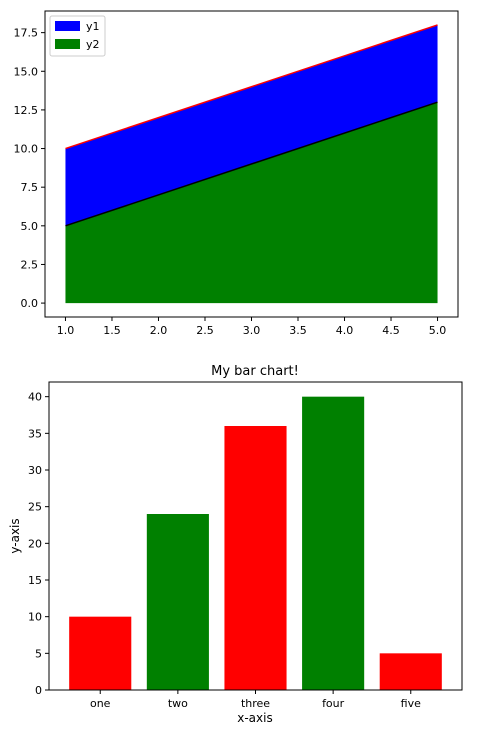  Describe the element at coordinates (93, 44) in the screenshot. I see `legend-label-y2: y2` at that location.